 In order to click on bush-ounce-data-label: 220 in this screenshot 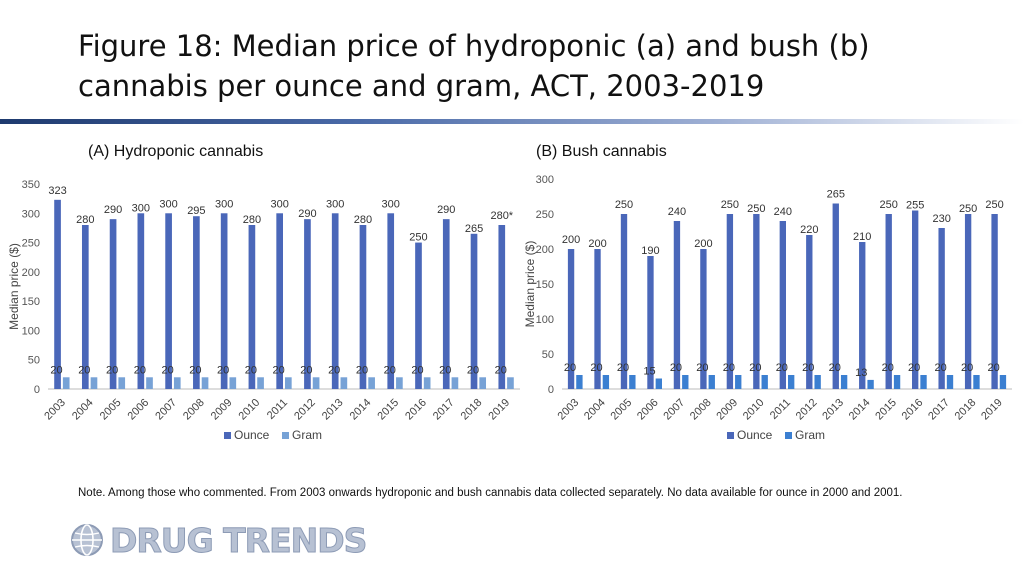, I will do `click(809, 230)`.